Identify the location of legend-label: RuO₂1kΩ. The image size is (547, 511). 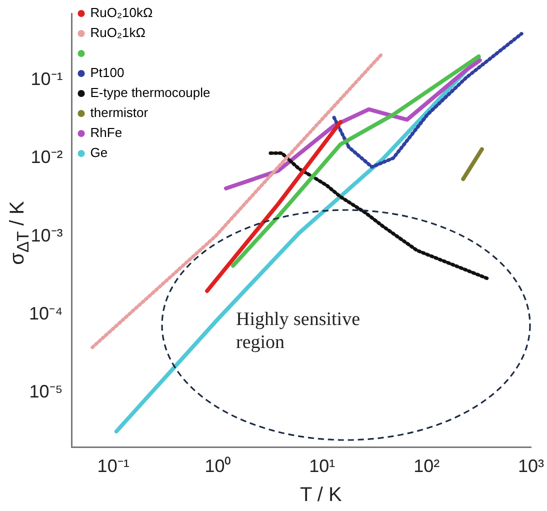
(118, 32).